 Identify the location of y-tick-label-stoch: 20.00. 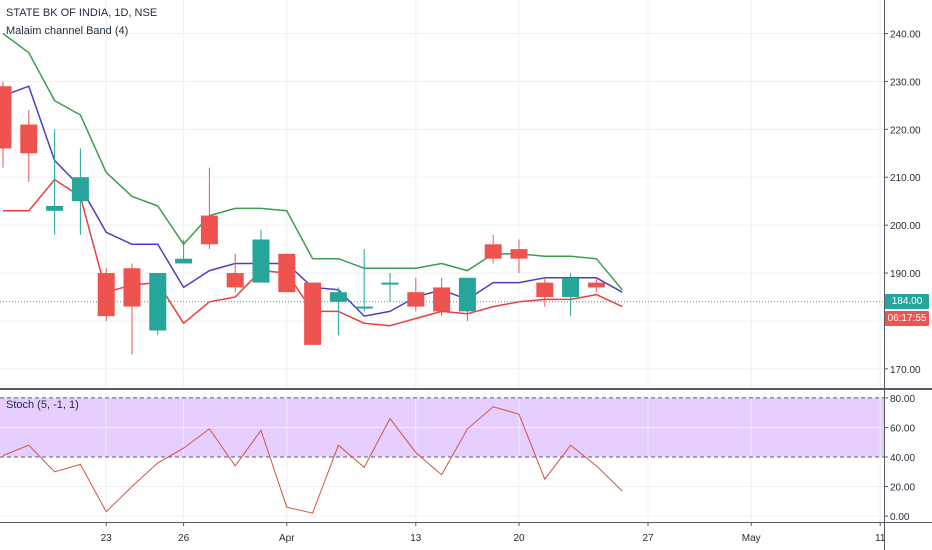
(902, 488).